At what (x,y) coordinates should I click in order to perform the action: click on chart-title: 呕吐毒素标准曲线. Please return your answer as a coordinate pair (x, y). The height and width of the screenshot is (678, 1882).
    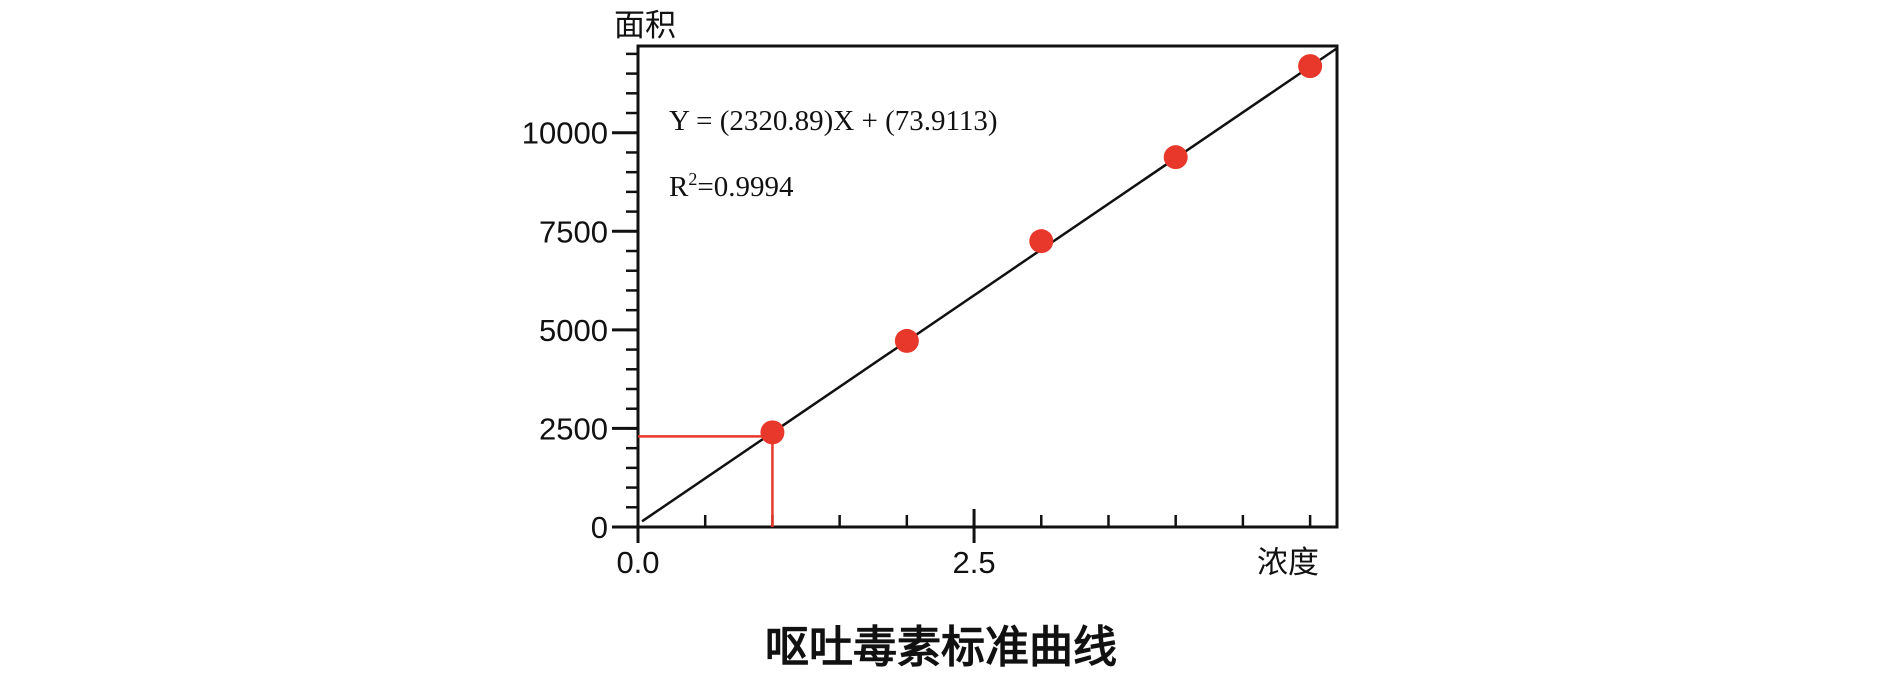
    Looking at the image, I should click on (941, 647).